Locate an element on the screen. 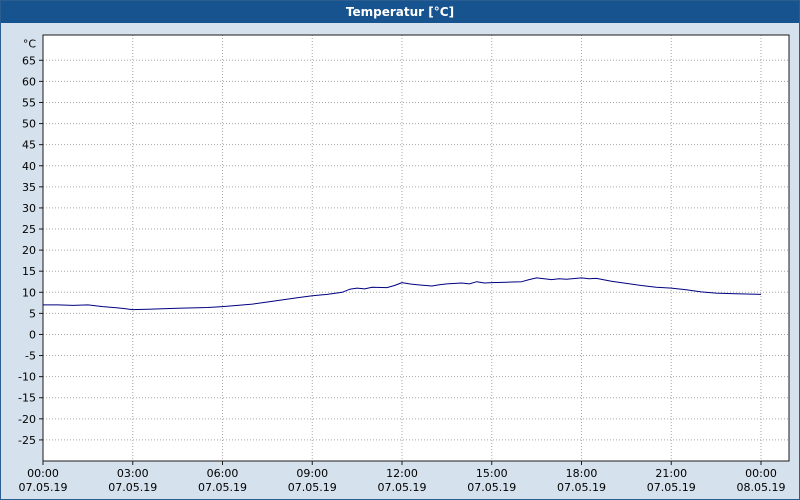 The height and width of the screenshot is (500, 800). y-axis-tick-label: 10 is located at coordinates (29, 292).